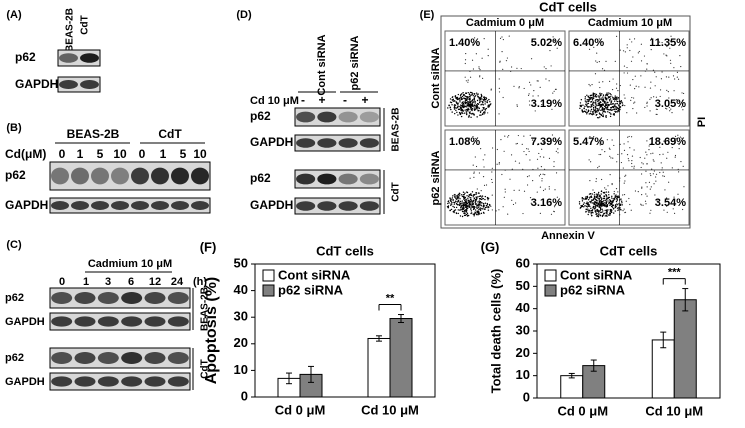 The image size is (745, 428). What do you see at coordinates (523, 307) in the screenshot?
I see `y-tick-label: 40` at bounding box center [523, 307].